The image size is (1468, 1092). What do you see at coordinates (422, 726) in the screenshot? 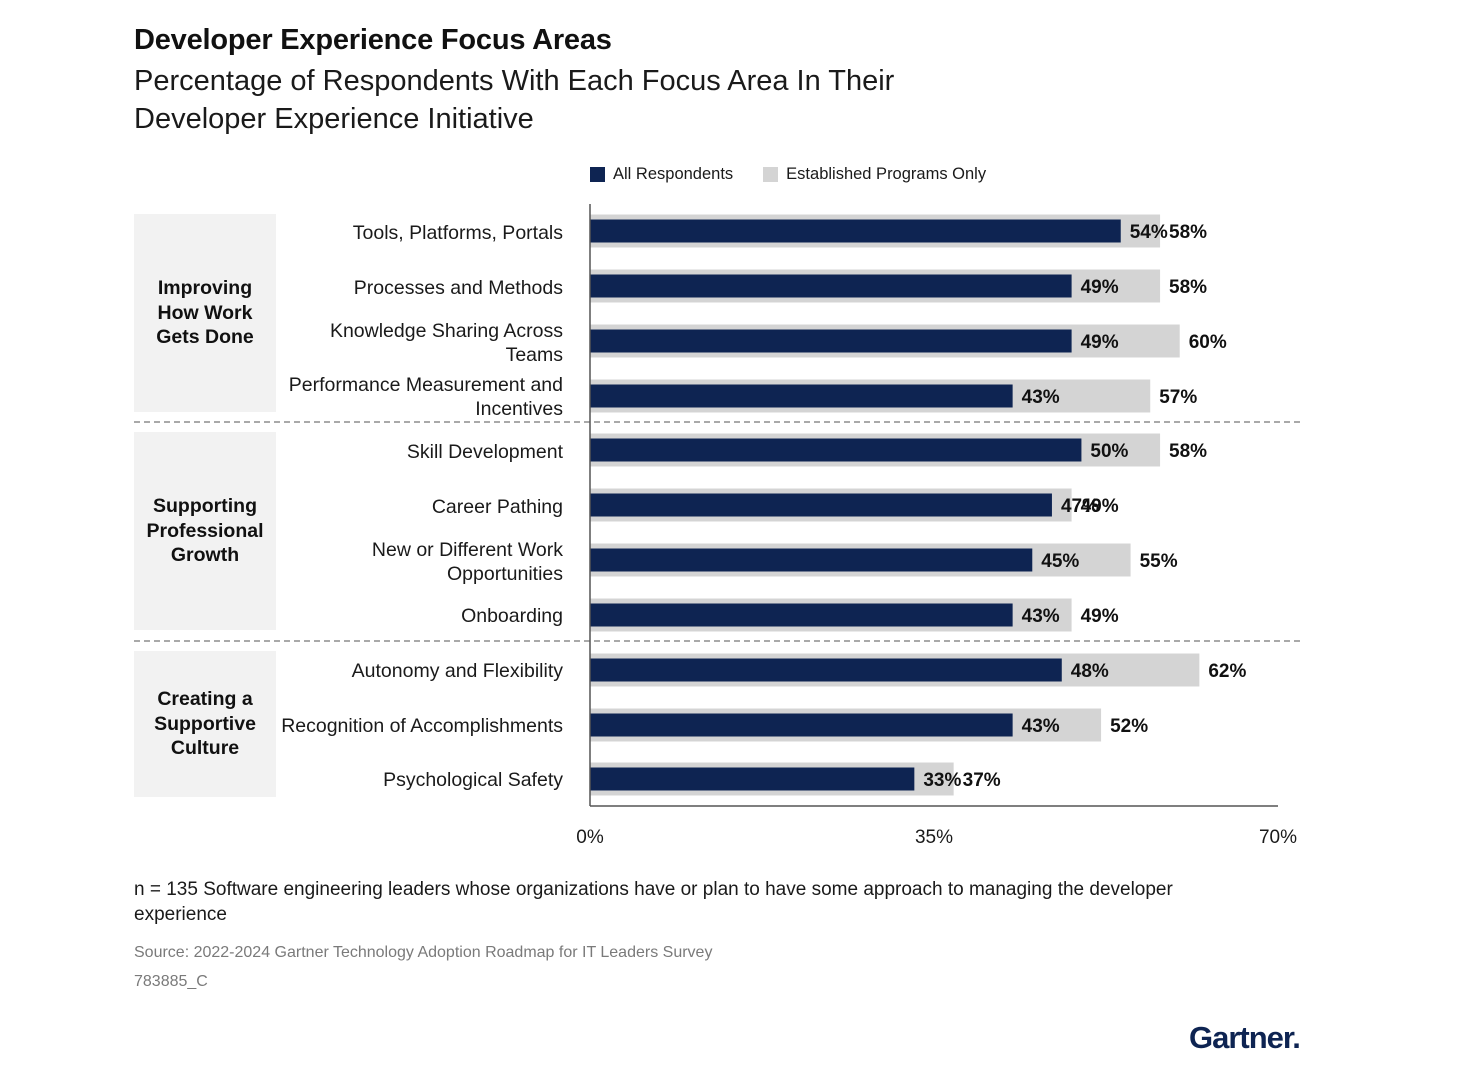
I see `category-label: Recognition of Accomplishments` at bounding box center [422, 726].